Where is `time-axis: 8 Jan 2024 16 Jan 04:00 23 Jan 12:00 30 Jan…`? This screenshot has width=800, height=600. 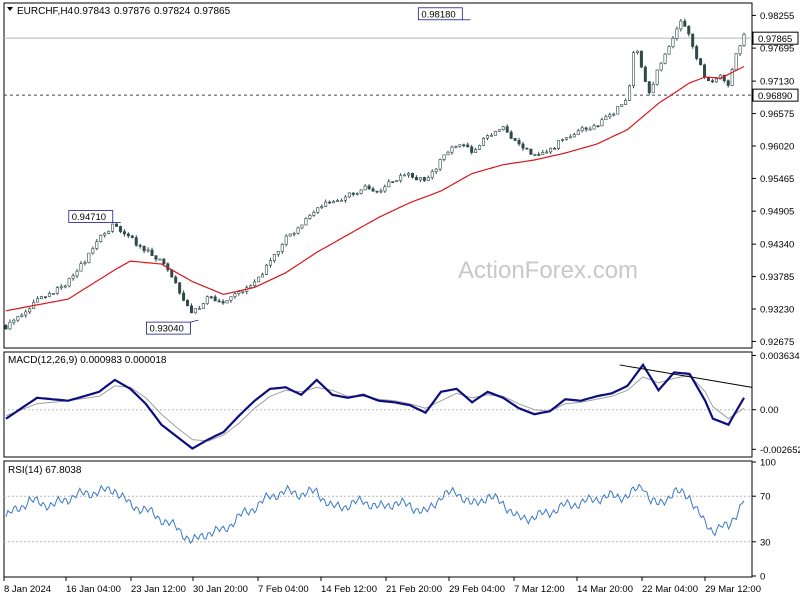 time-axis: 8 Jan 2024 16 Jan 04:00 23 Jan 12:00 30 Jan… is located at coordinates (382, 586).